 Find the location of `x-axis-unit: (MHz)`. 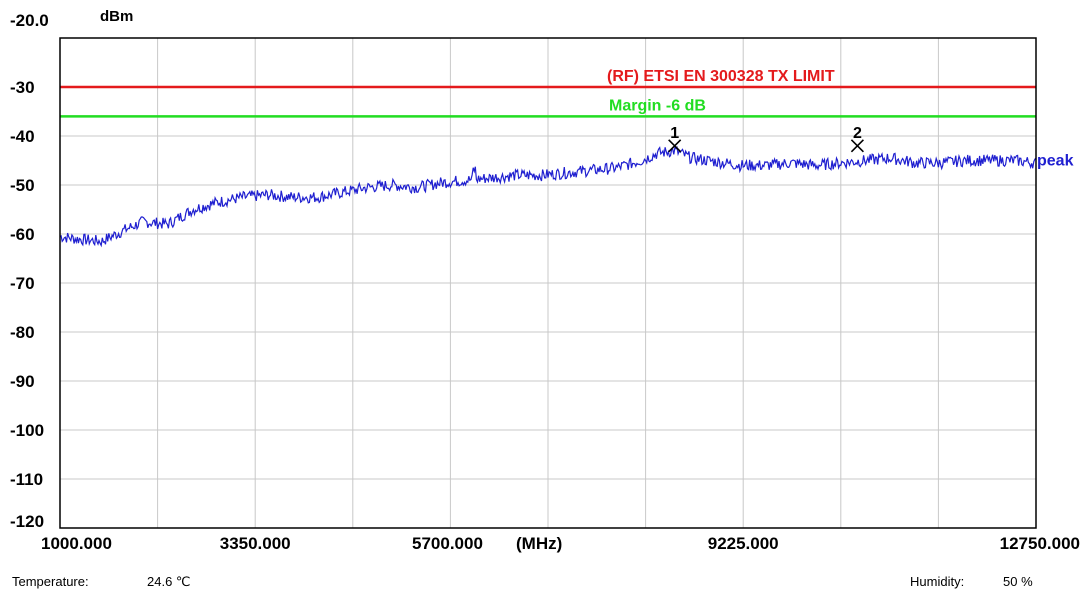

x-axis-unit: (MHz) is located at coordinates (539, 543).